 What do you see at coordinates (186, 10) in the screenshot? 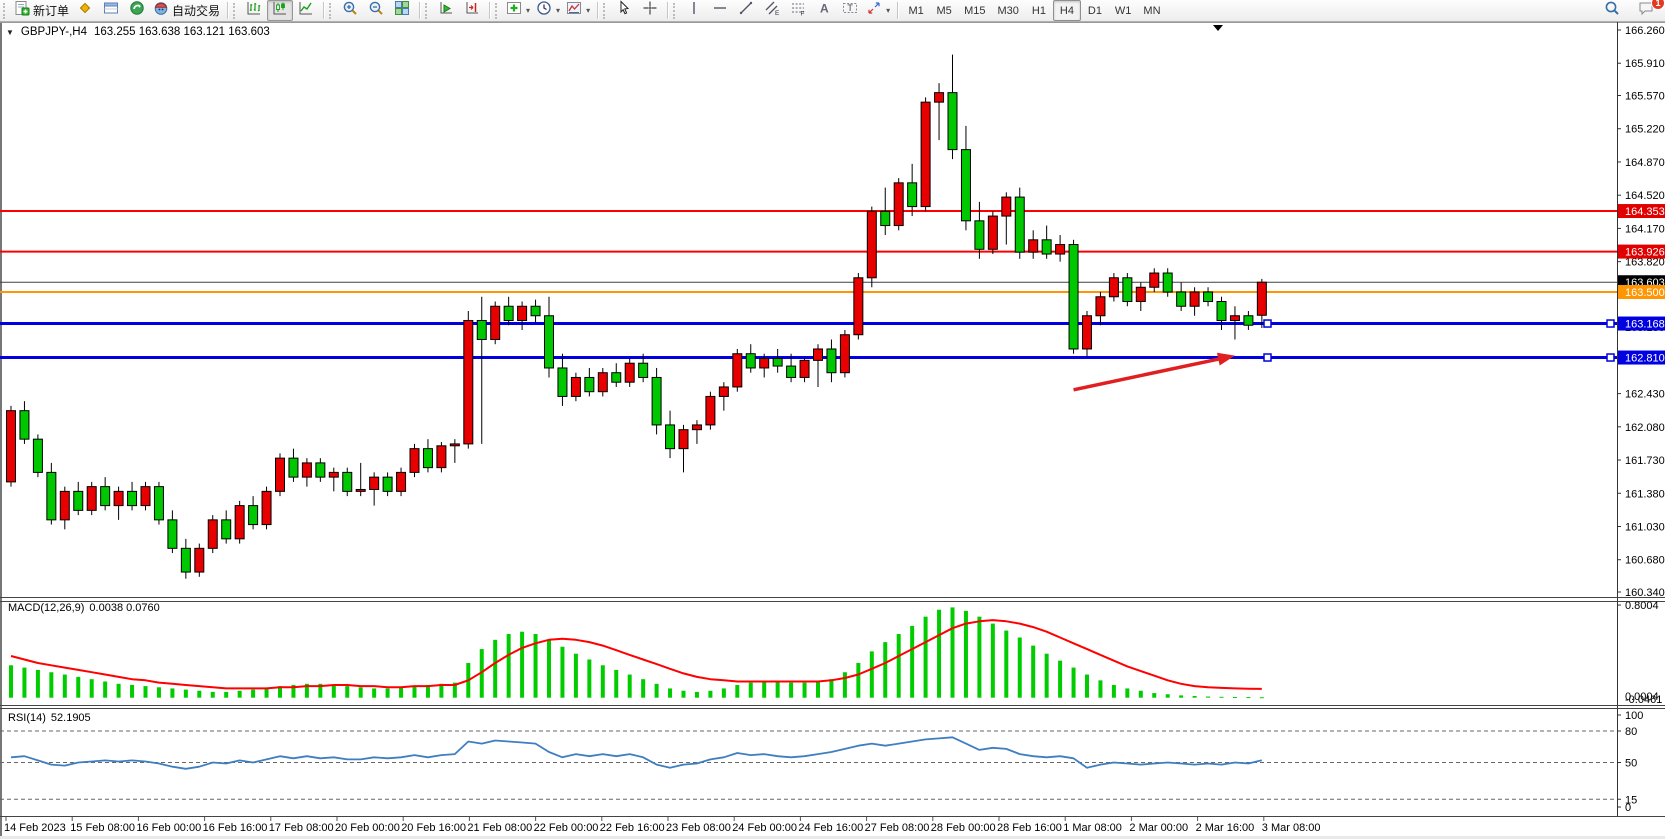
I see `auto-trading-button: 自动交易` at bounding box center [186, 10].